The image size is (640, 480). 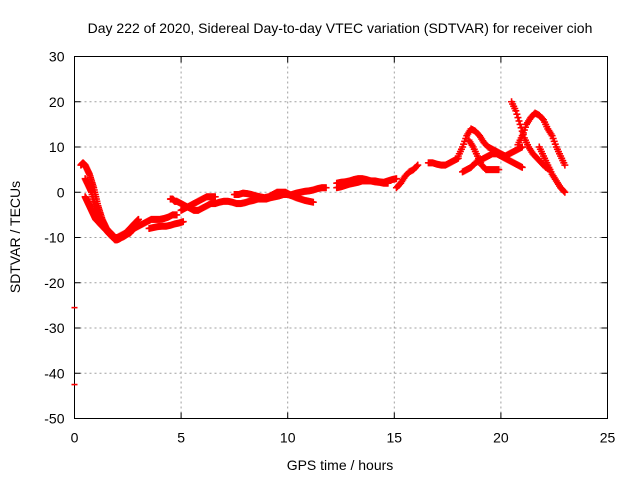 What do you see at coordinates (552, 169) in the screenshot?
I see `series-arc-r` at bounding box center [552, 169].